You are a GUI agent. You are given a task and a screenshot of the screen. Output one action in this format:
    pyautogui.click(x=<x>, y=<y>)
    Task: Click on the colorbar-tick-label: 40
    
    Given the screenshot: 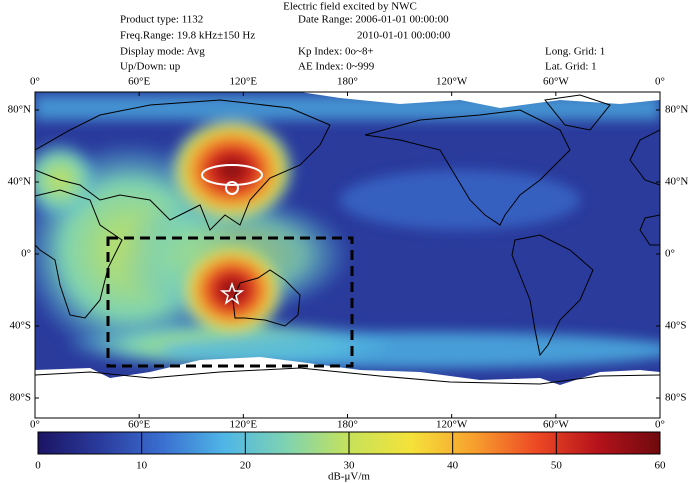 What is the action you would take?
    pyautogui.click(x=453, y=466)
    